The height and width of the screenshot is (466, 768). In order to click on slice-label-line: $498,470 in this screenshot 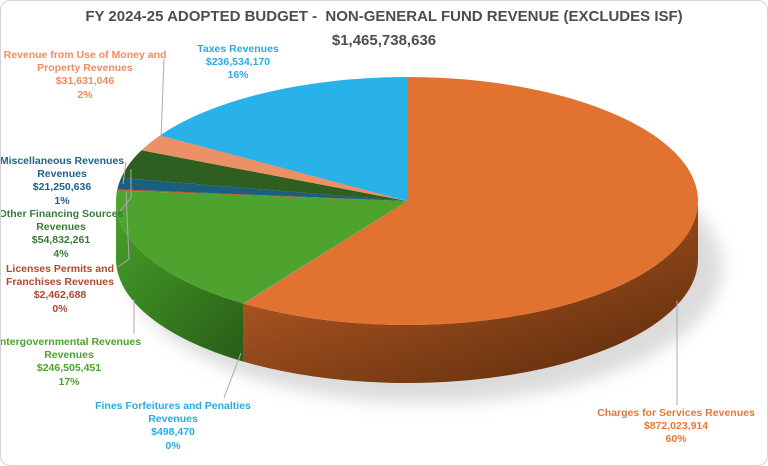, I will do `click(173, 432)`.